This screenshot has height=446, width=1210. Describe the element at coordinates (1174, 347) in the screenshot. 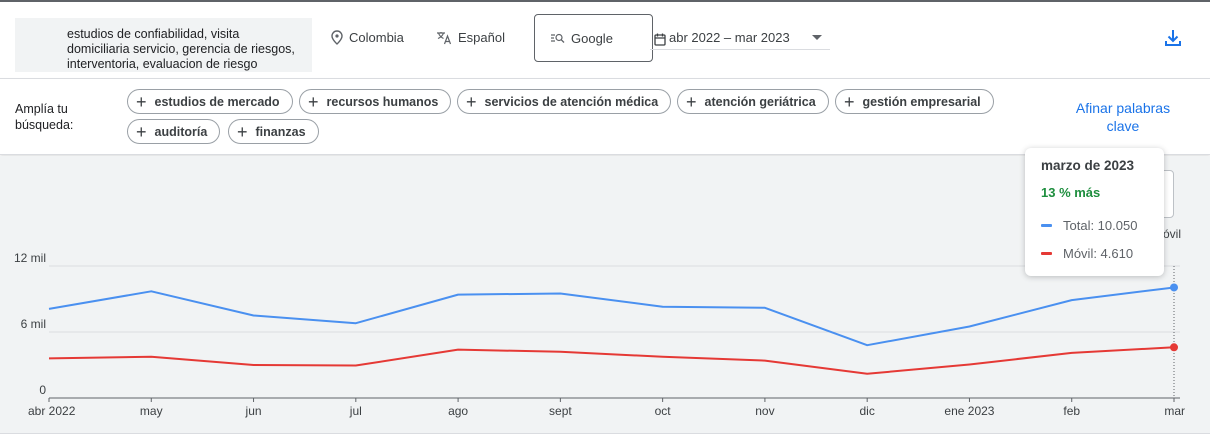

I see `highlight-point-movil` at that location.